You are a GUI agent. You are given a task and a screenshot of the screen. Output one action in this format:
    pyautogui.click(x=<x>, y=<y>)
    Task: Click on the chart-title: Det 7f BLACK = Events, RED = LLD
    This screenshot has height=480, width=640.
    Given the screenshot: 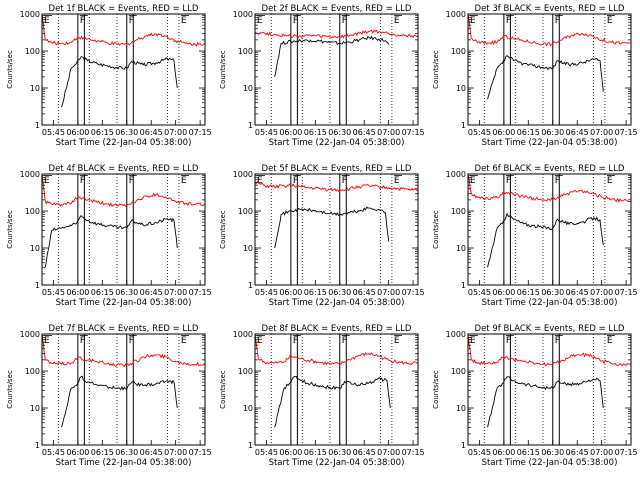 What is the action you would take?
    pyautogui.click(x=124, y=329)
    